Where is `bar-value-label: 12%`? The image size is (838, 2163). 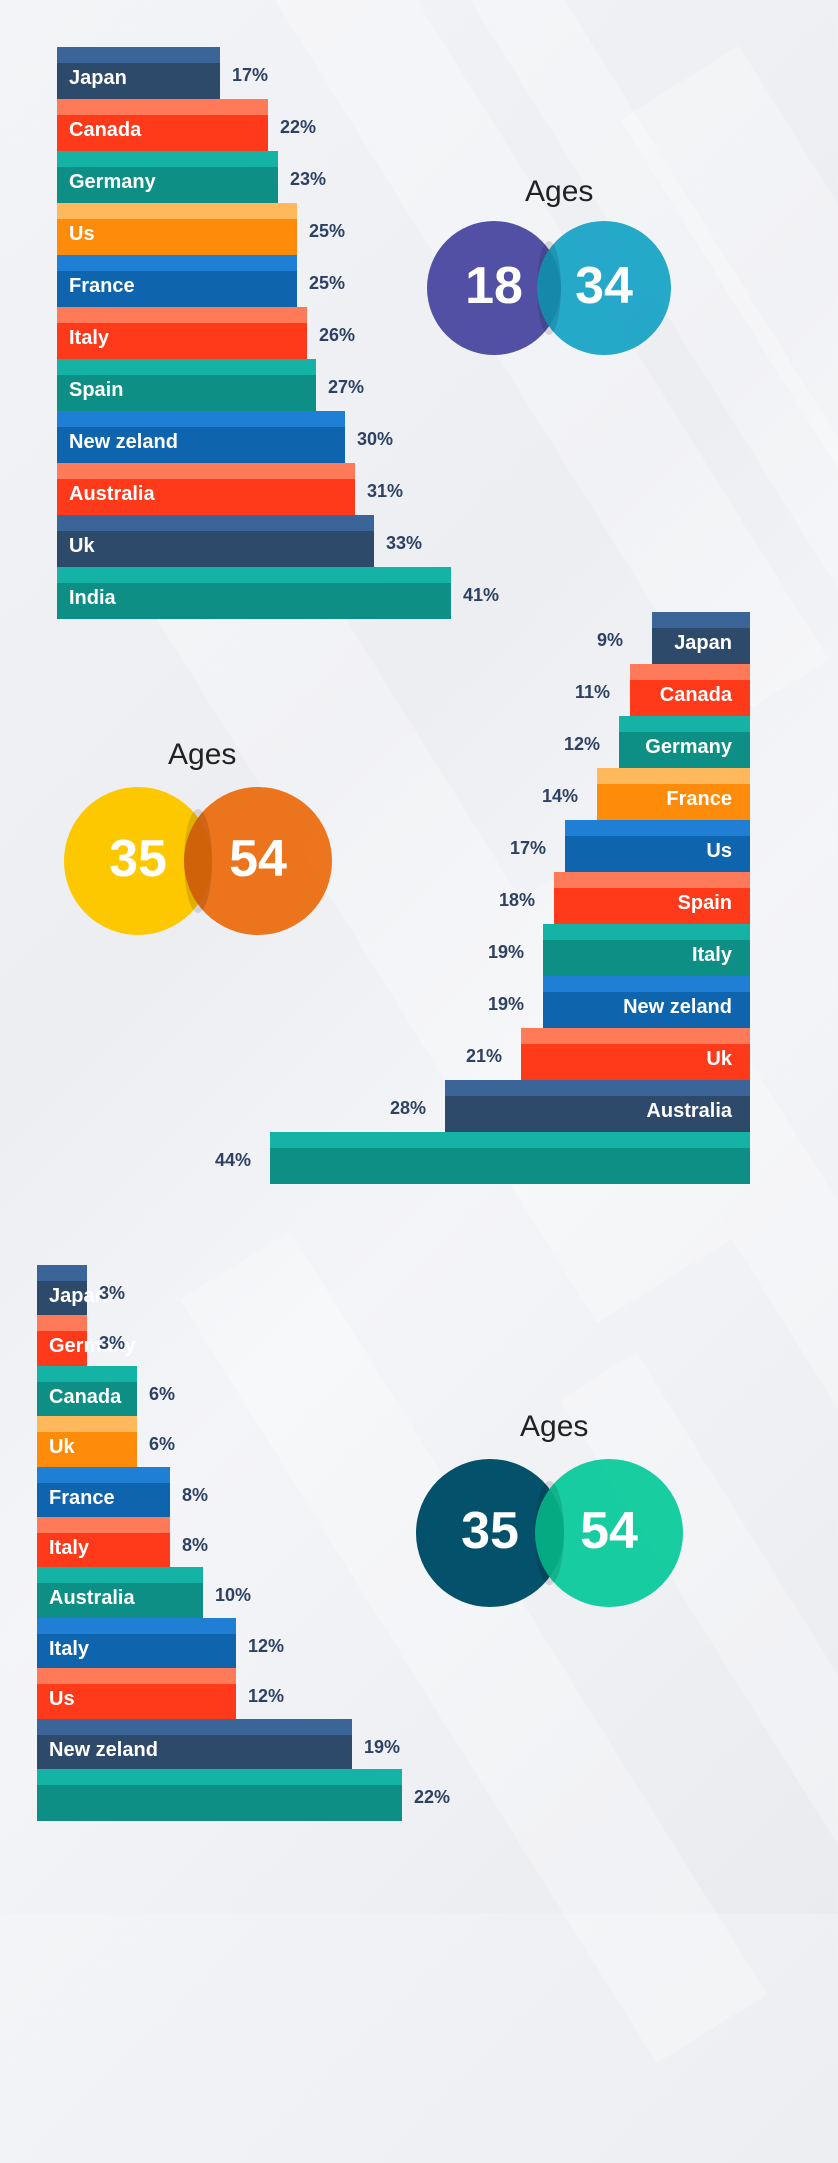
bar-value-label: 12% is located at coordinates (266, 1696).